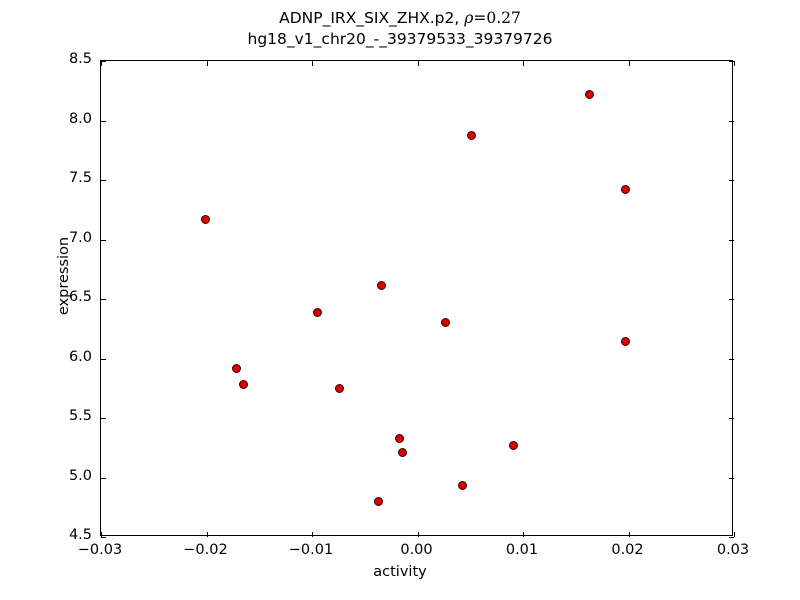 This screenshot has width=800, height=600. What do you see at coordinates (311, 550) in the screenshot?
I see `x-tick-label: −0.01` at bounding box center [311, 550].